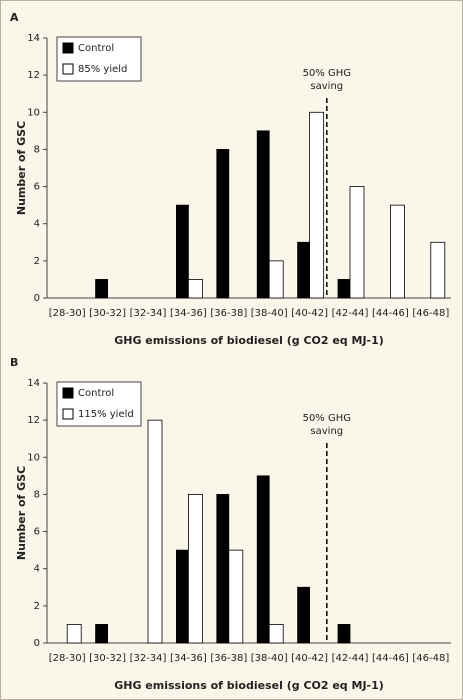 The height and width of the screenshot is (700, 463). Describe the element at coordinates (102, 69) in the screenshot. I see `legend-label: 85% yield` at that location.